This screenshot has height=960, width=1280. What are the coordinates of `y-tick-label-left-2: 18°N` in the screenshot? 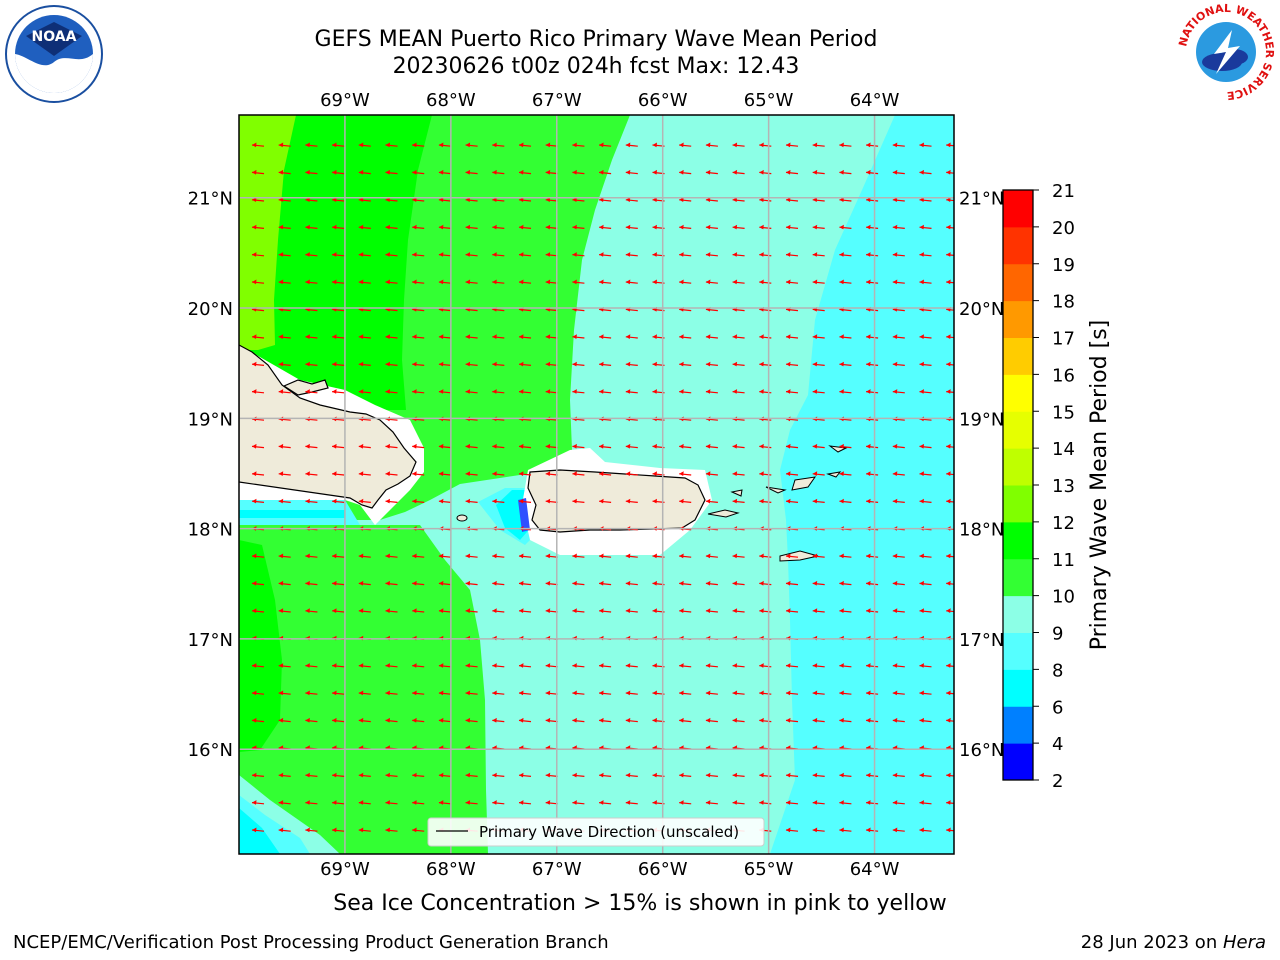 It's located at (210, 530).